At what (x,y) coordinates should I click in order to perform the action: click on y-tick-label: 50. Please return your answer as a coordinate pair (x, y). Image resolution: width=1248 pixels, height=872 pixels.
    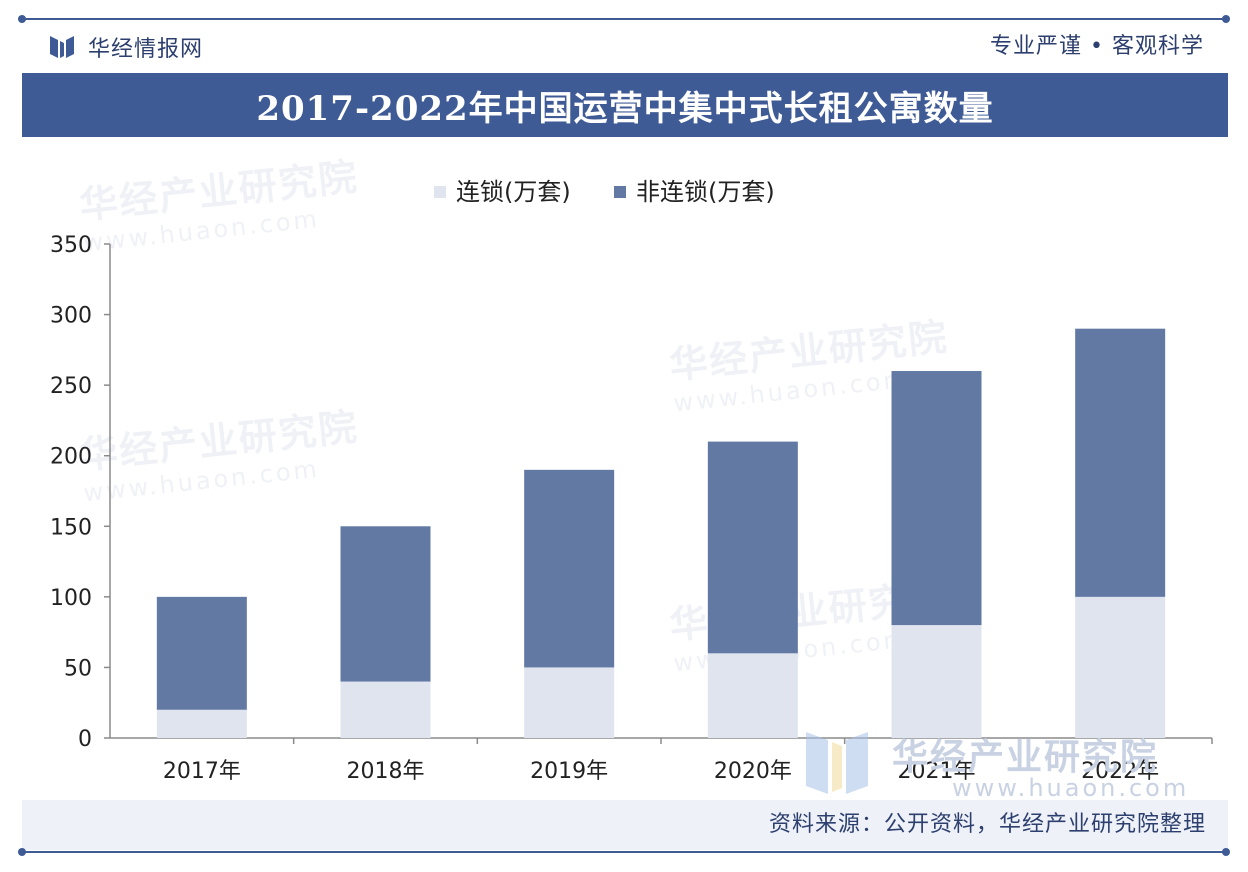
    Looking at the image, I should click on (78, 668).